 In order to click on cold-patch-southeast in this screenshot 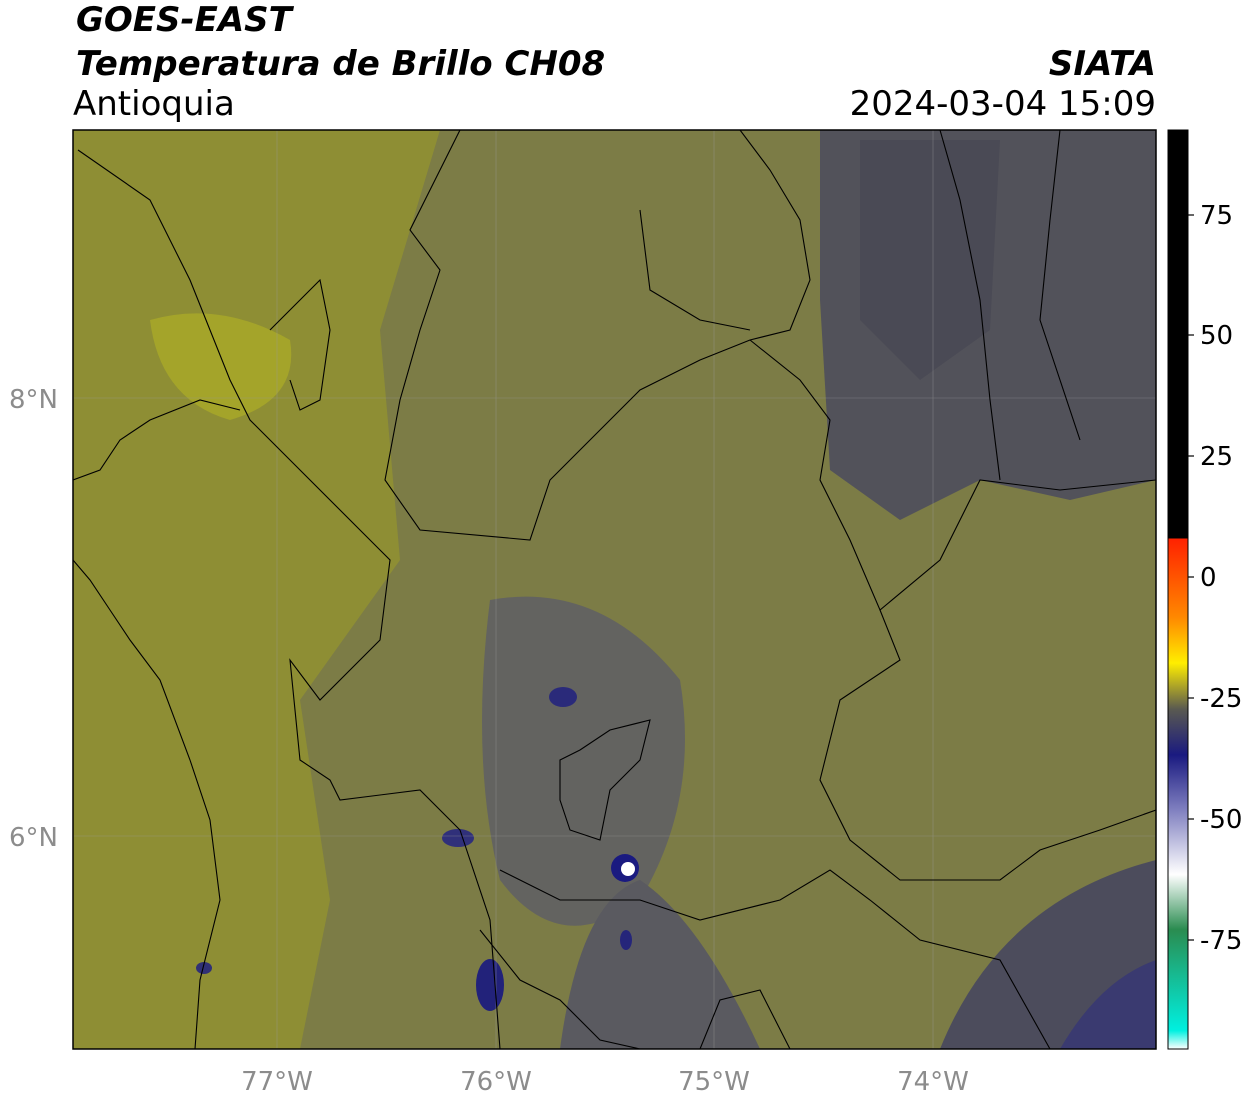, I will do `click(1108, 1004)`.